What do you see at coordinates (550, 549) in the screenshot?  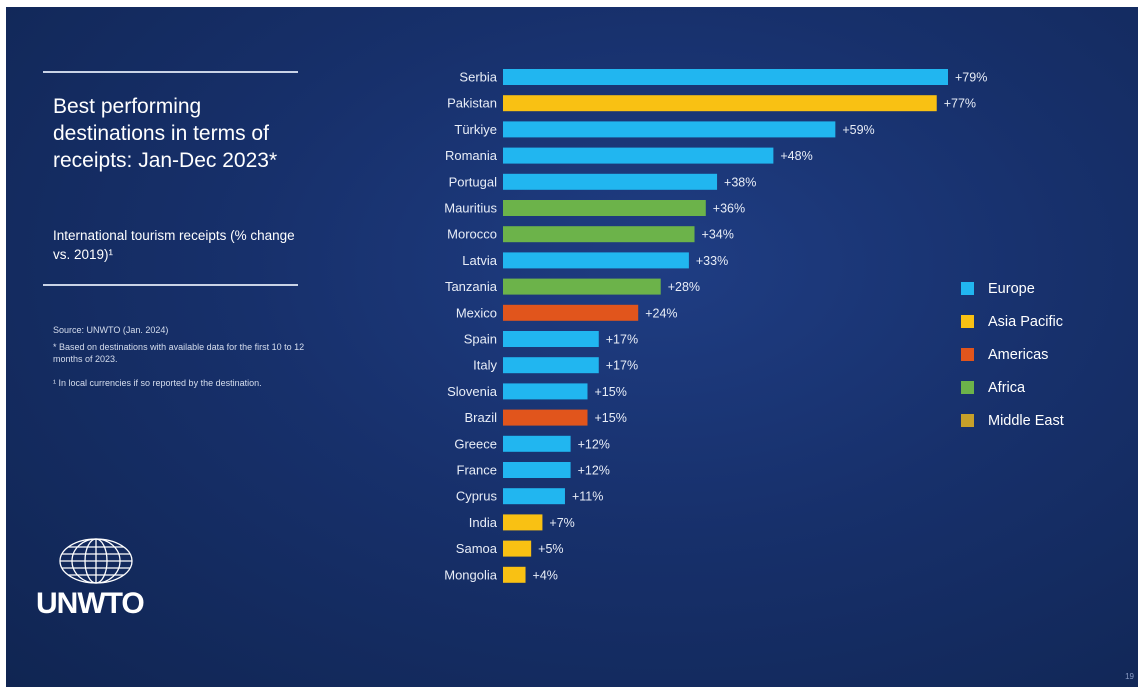 I see `value-label-samoa: +5%` at bounding box center [550, 549].